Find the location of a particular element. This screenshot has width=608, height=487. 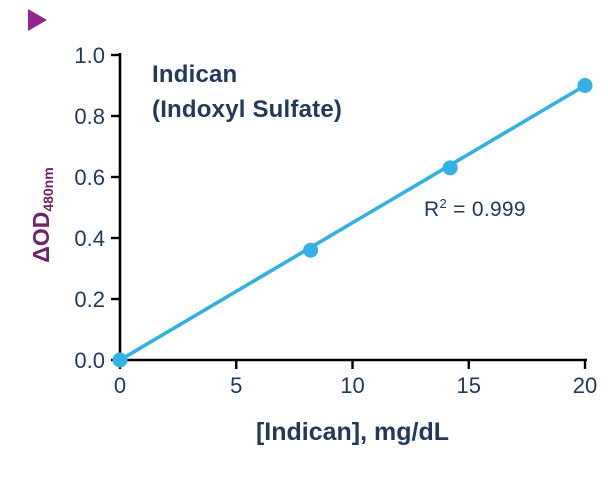

y-axis-label-main: ΔOD is located at coordinates (41, 237).